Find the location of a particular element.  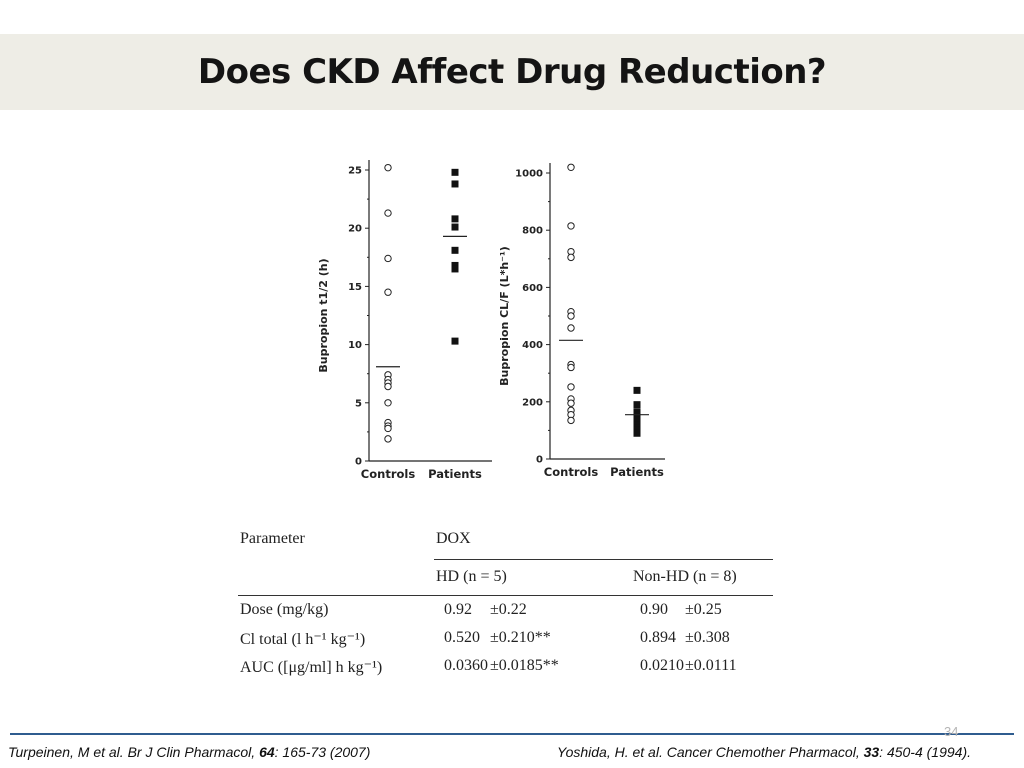

table-cell: 0.0360 is located at coordinates (466, 665).